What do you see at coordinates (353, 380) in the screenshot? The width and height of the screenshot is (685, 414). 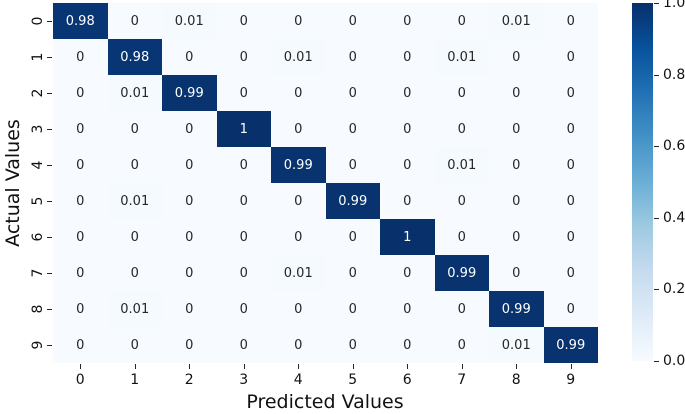 I see `x-tick-label: 5` at bounding box center [353, 380].